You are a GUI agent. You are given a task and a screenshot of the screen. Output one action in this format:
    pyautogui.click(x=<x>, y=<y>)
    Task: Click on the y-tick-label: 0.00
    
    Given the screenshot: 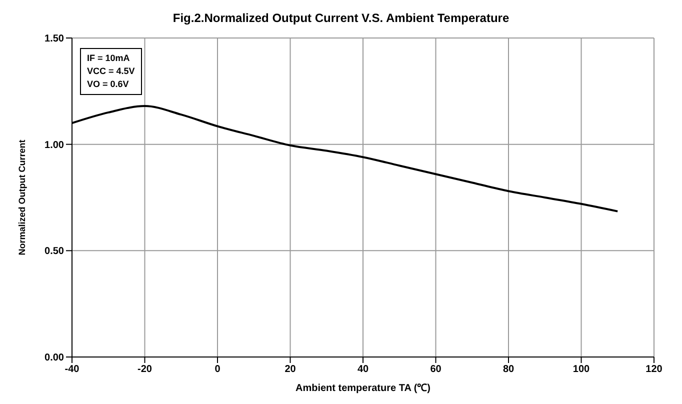 What is the action you would take?
    pyautogui.click(x=54, y=358)
    